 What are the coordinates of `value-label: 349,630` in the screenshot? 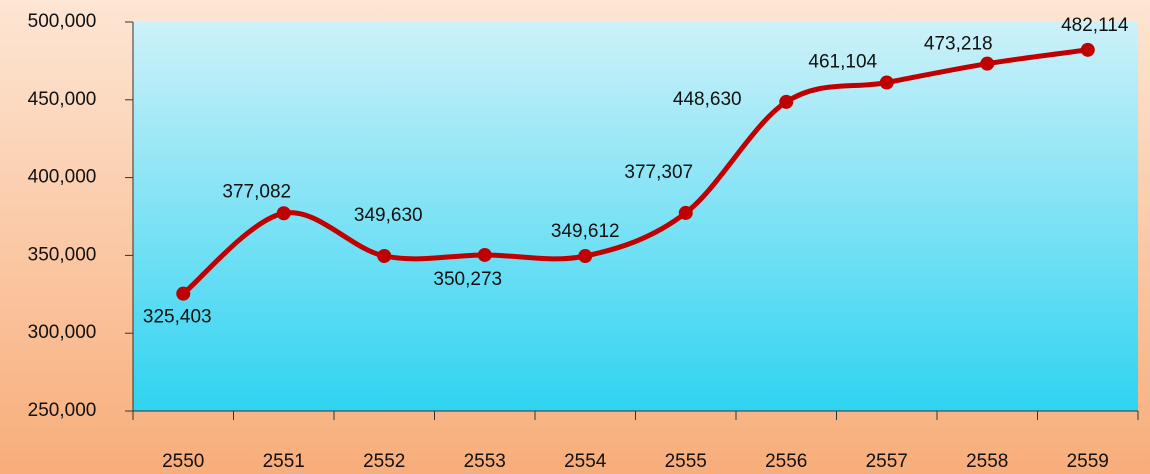 It's located at (388, 215).